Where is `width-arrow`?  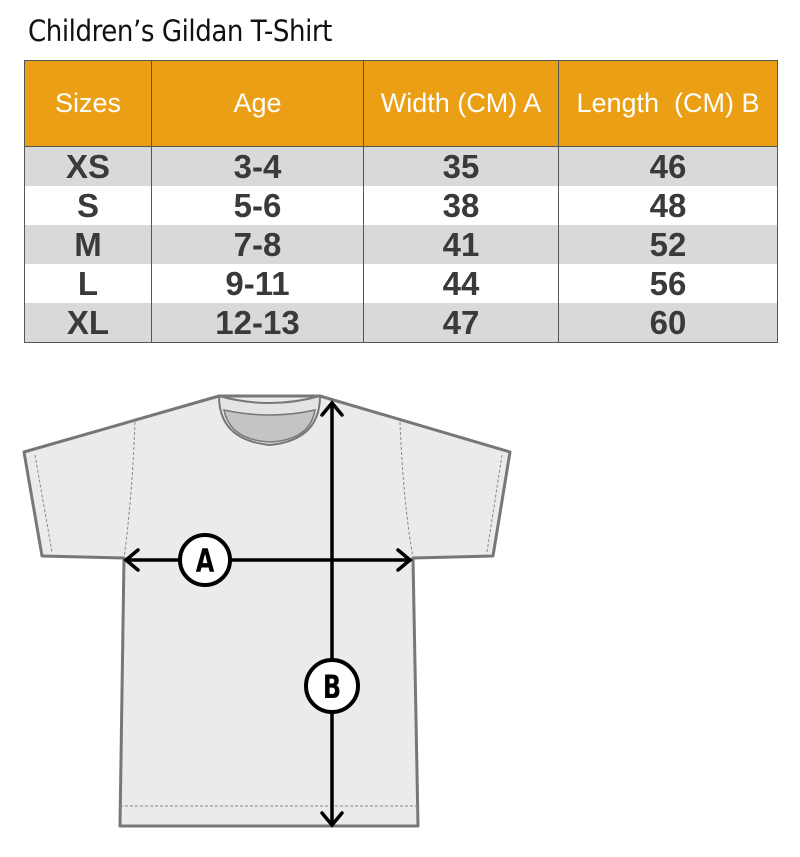
width-arrow is located at coordinates (268, 560).